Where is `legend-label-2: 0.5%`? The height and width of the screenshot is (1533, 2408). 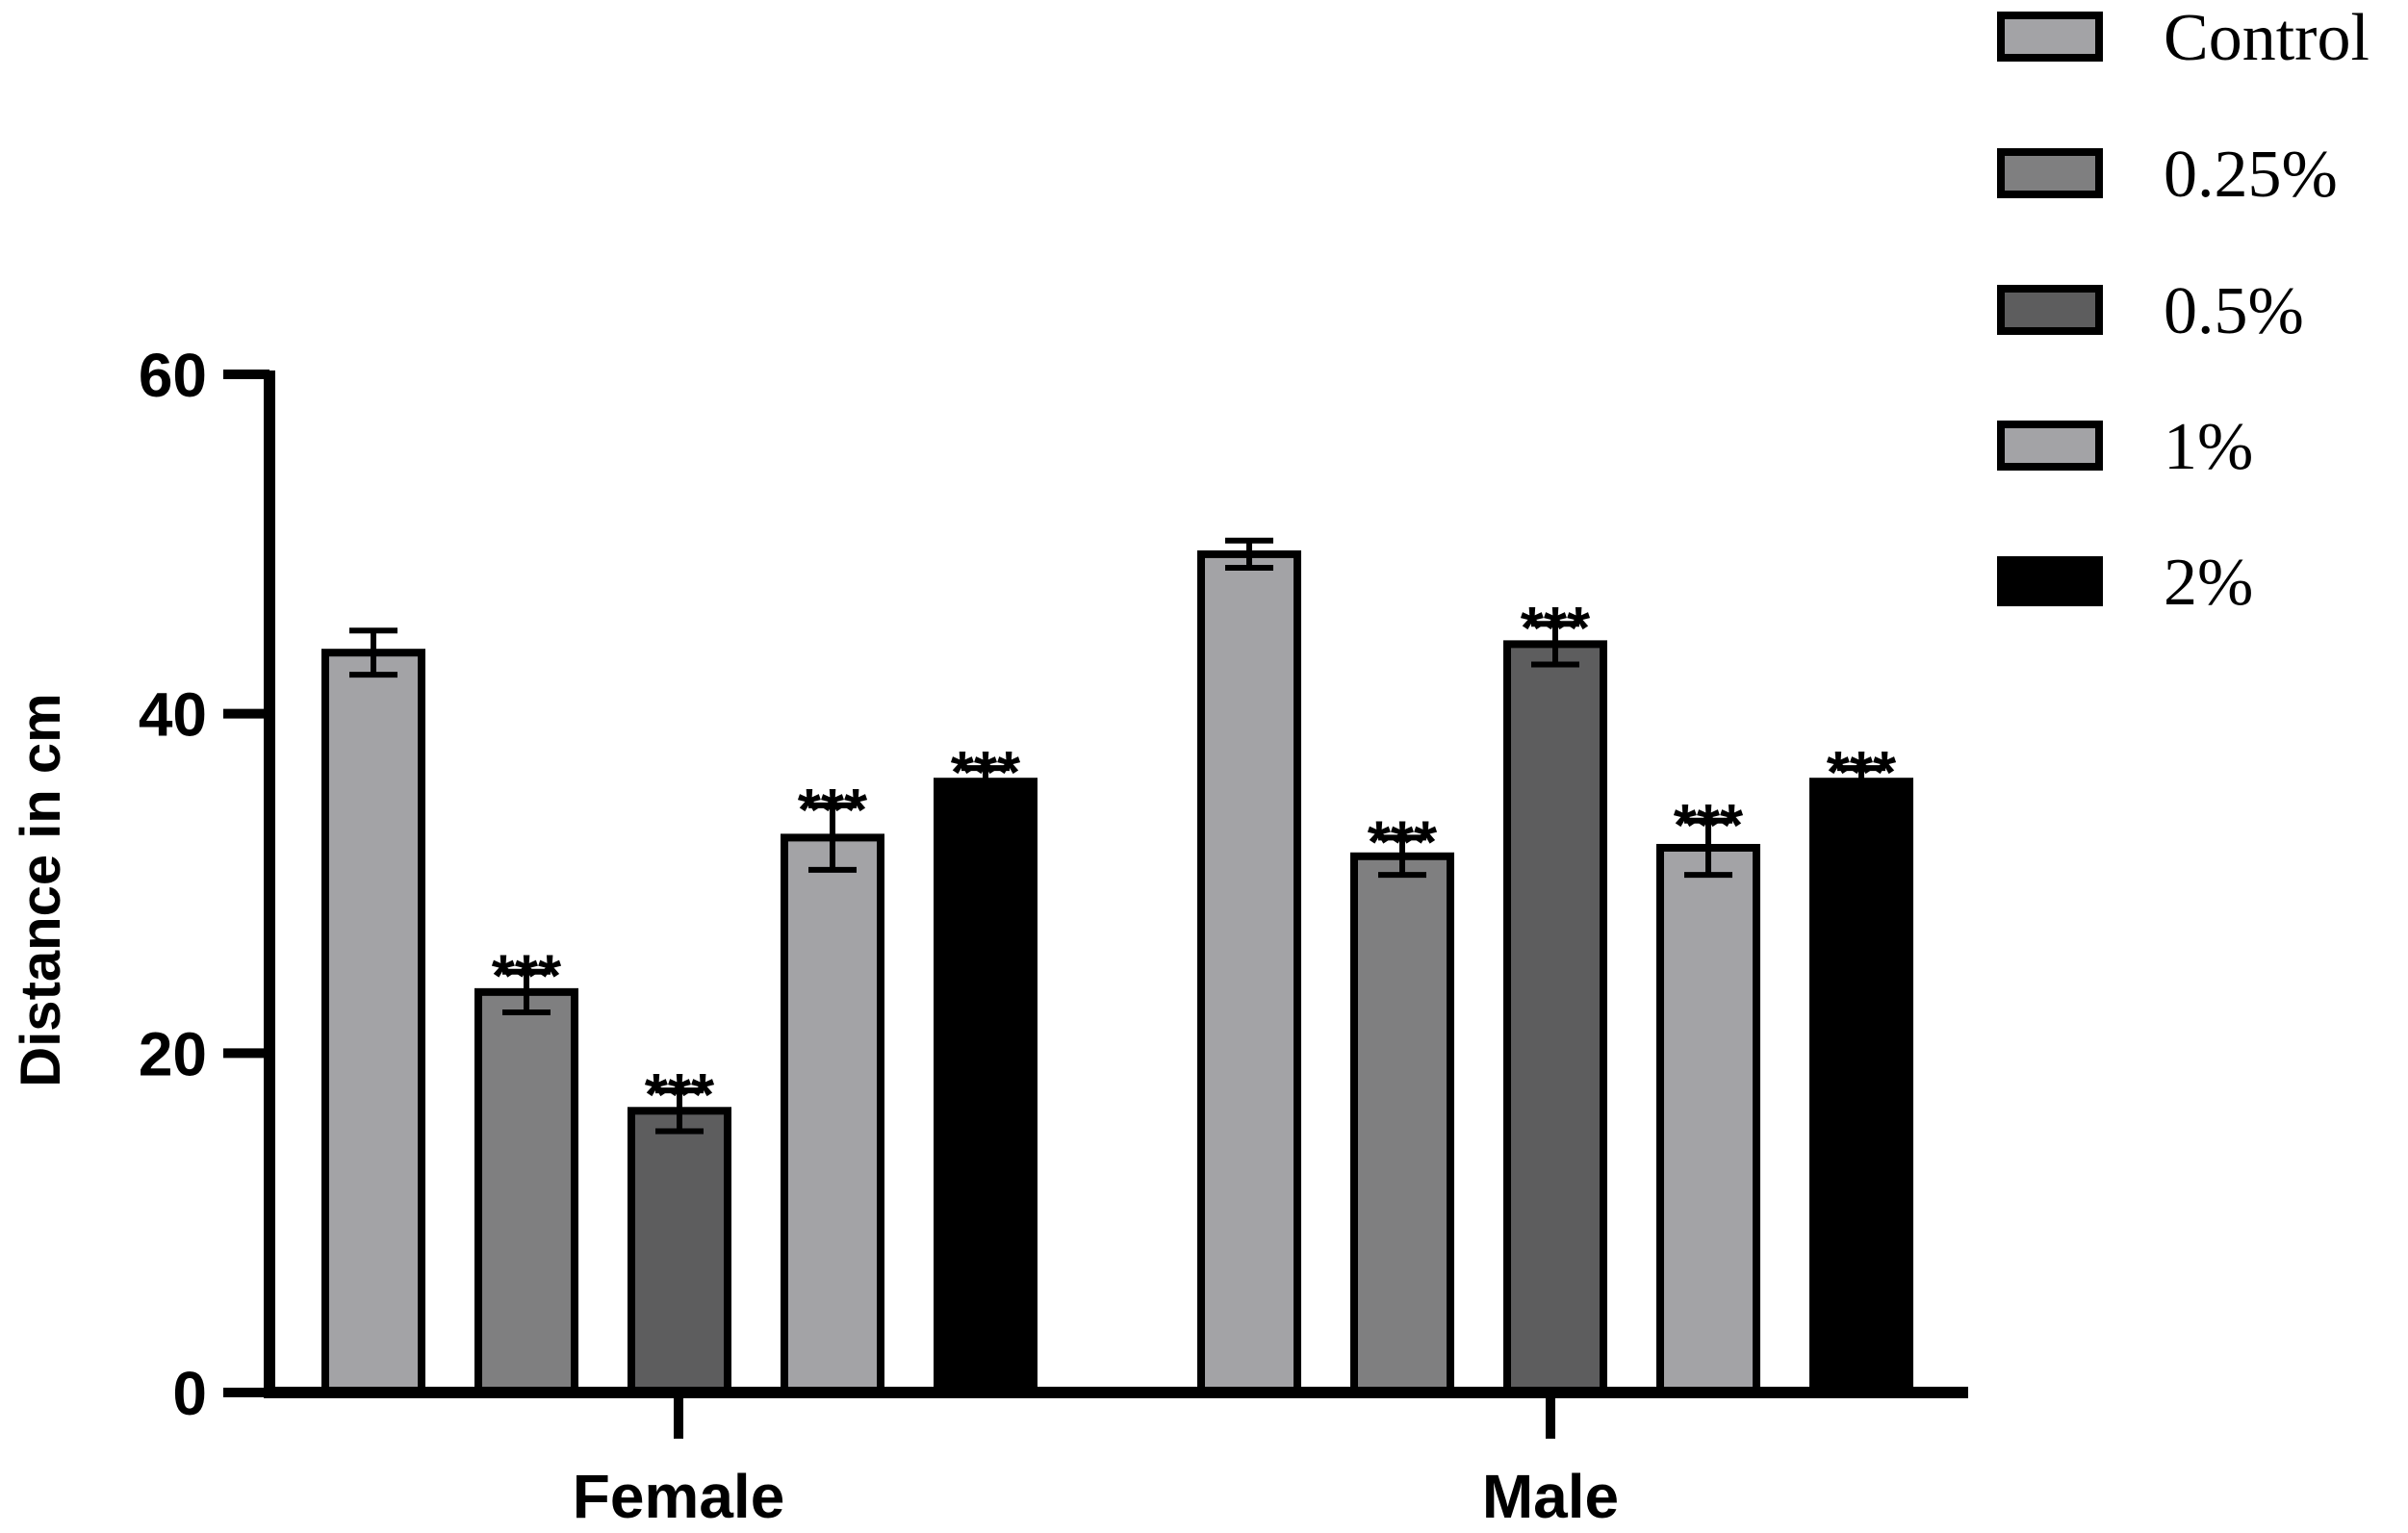 legend-label-2: 0.5% is located at coordinates (2234, 311).